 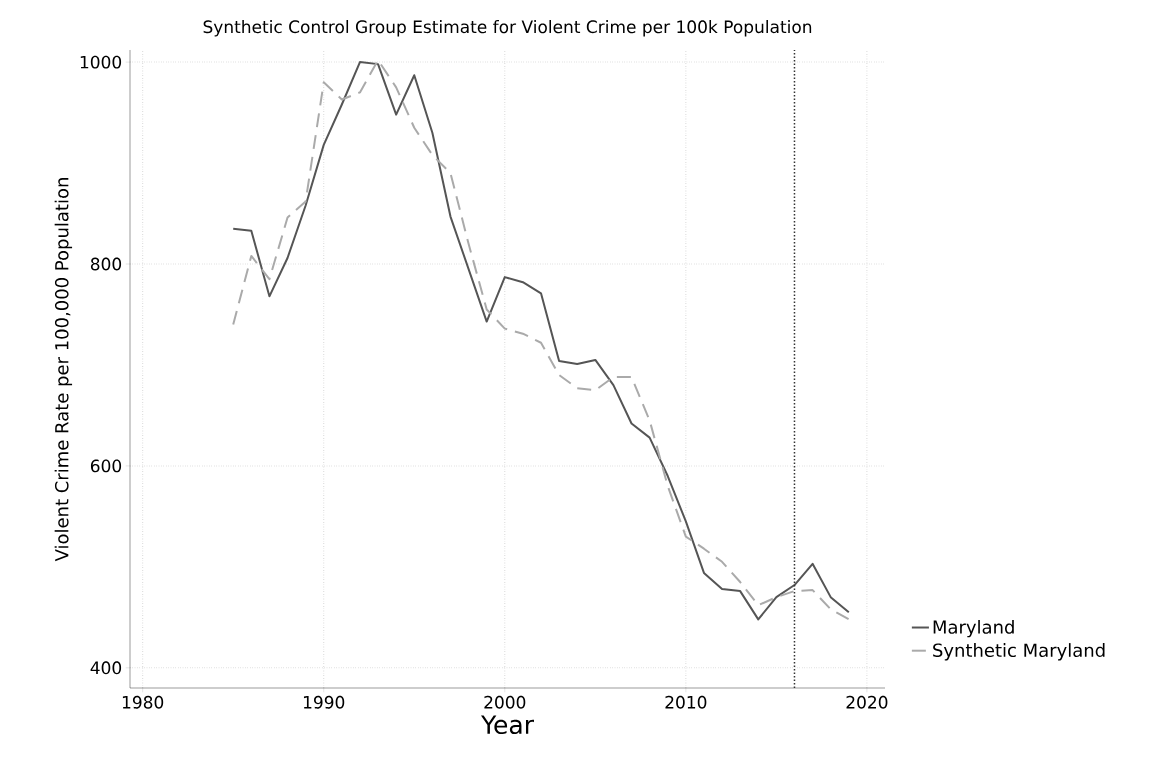 I want to click on chart-title: Synthetic Control Group Estimate for Violent Crime per 100k Population, so click(x=507, y=28).